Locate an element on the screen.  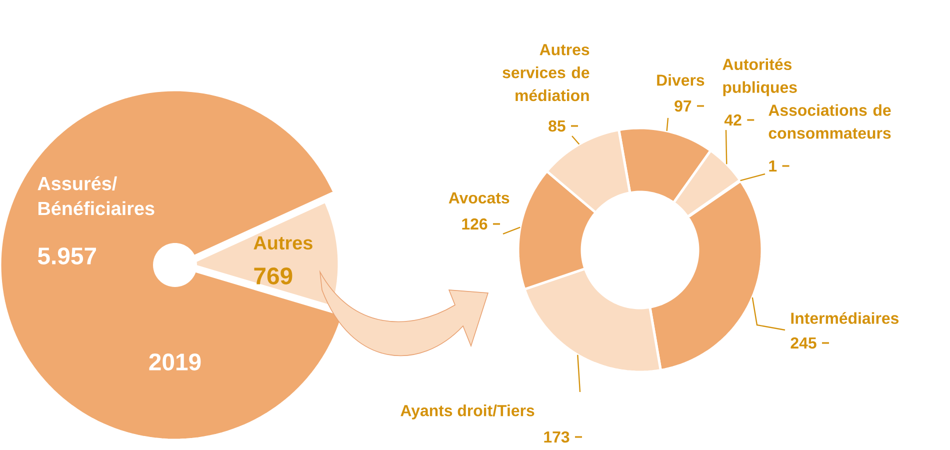
slice-label: Divers is located at coordinates (680, 80).